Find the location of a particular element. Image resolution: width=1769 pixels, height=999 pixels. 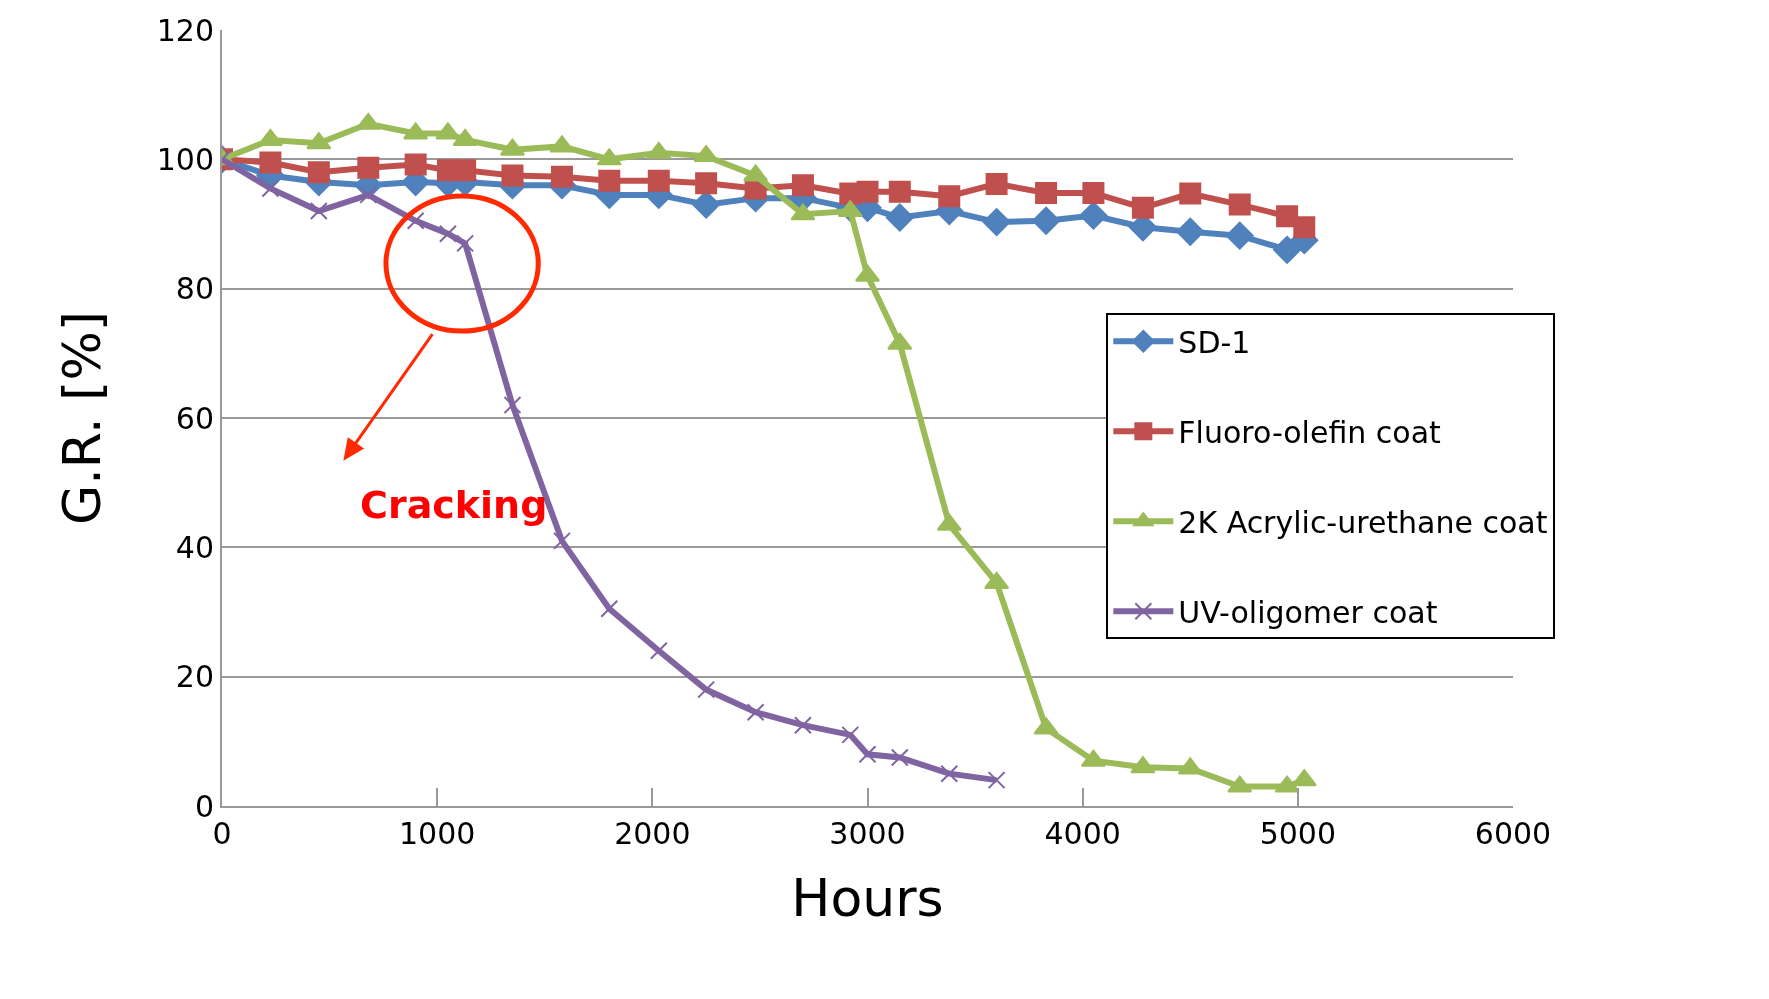

x-tick-label: 4000 is located at coordinates (1082, 833).